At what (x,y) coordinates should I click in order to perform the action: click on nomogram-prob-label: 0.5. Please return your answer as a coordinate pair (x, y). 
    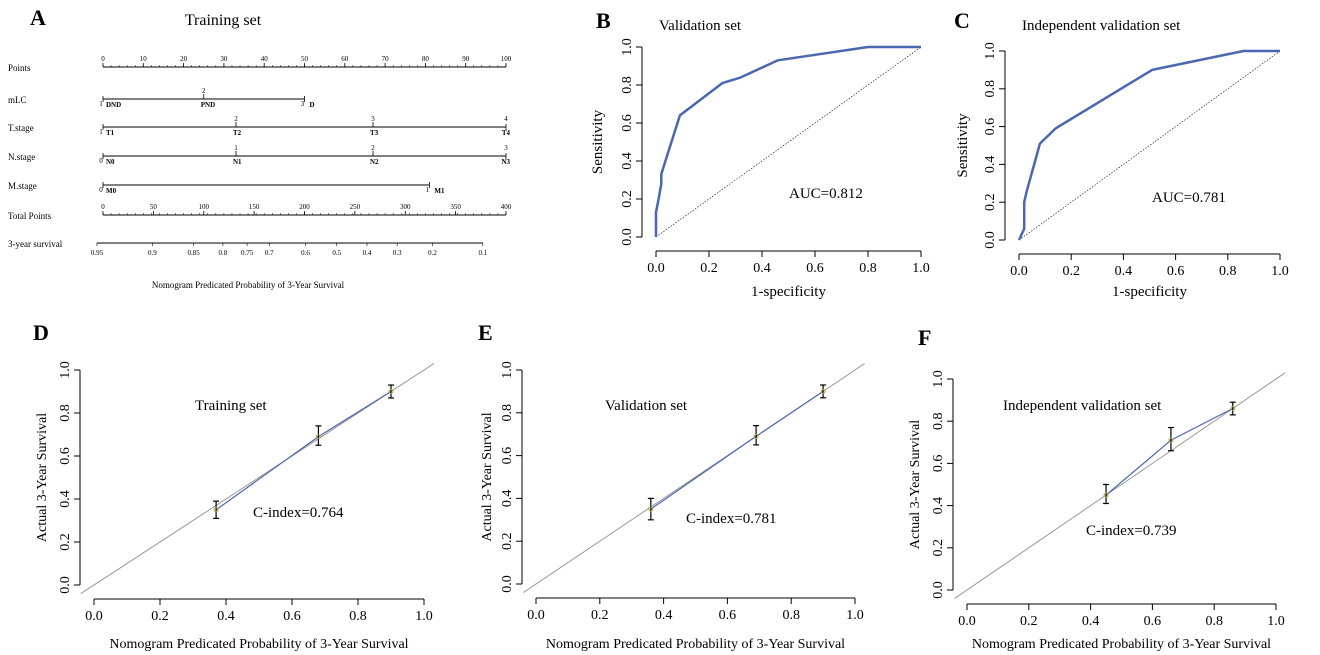
    Looking at the image, I should click on (336, 253).